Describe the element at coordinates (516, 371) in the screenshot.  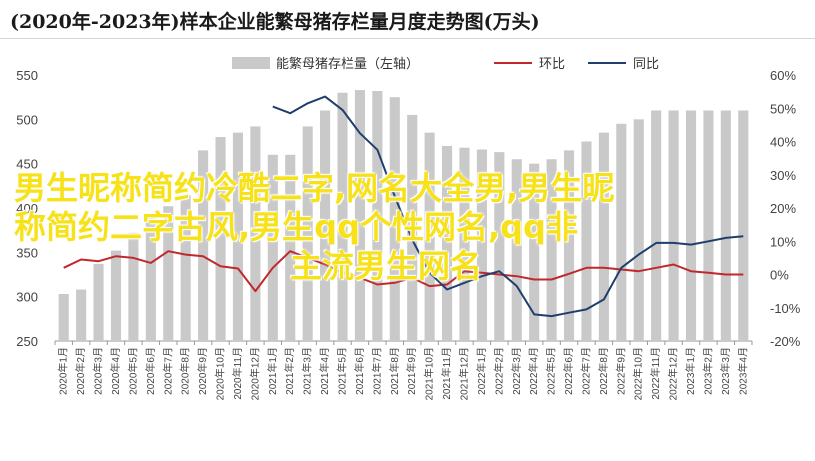
I see `x-tick-label: 2022年3月` at that location.